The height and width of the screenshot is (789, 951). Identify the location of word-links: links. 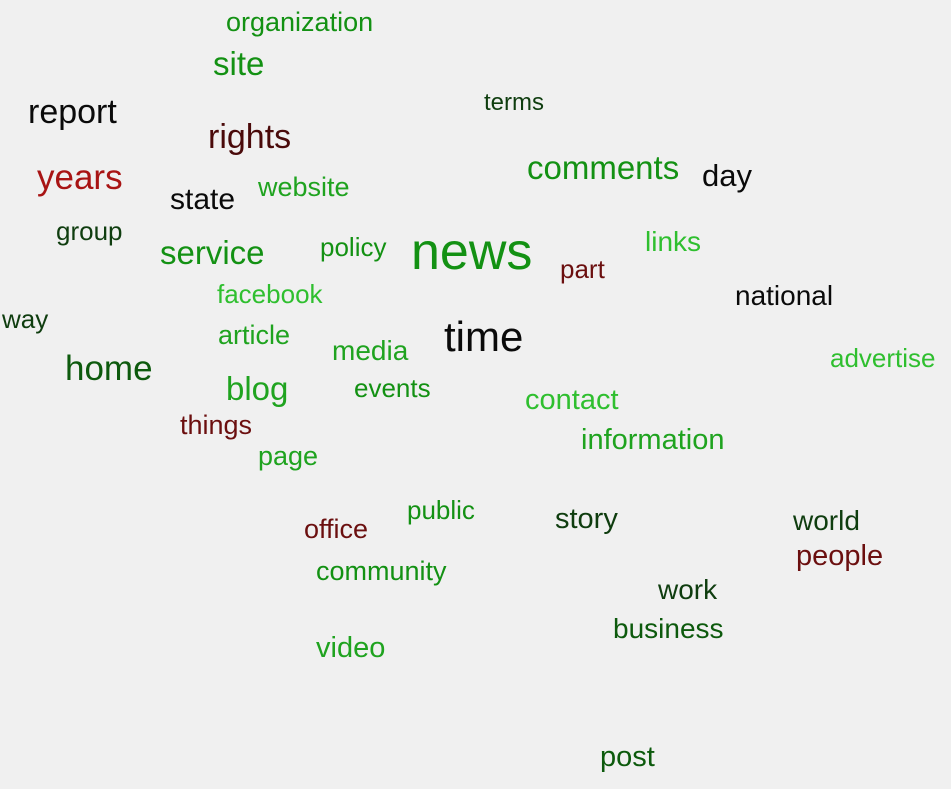
(673, 241).